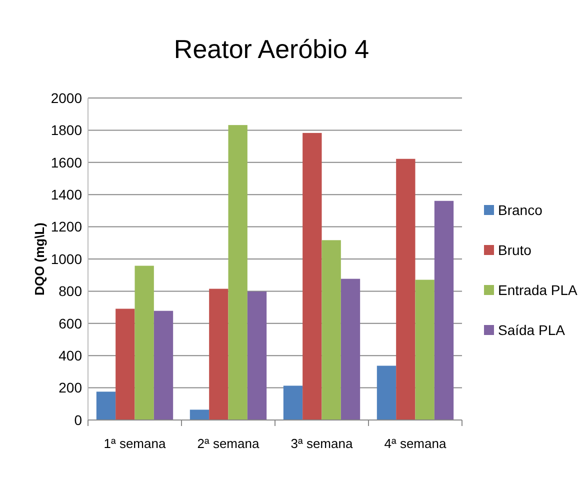 The width and height of the screenshot is (583, 490). What do you see at coordinates (228, 443) in the screenshot?
I see `x-tick-label: 2ª semana` at bounding box center [228, 443].